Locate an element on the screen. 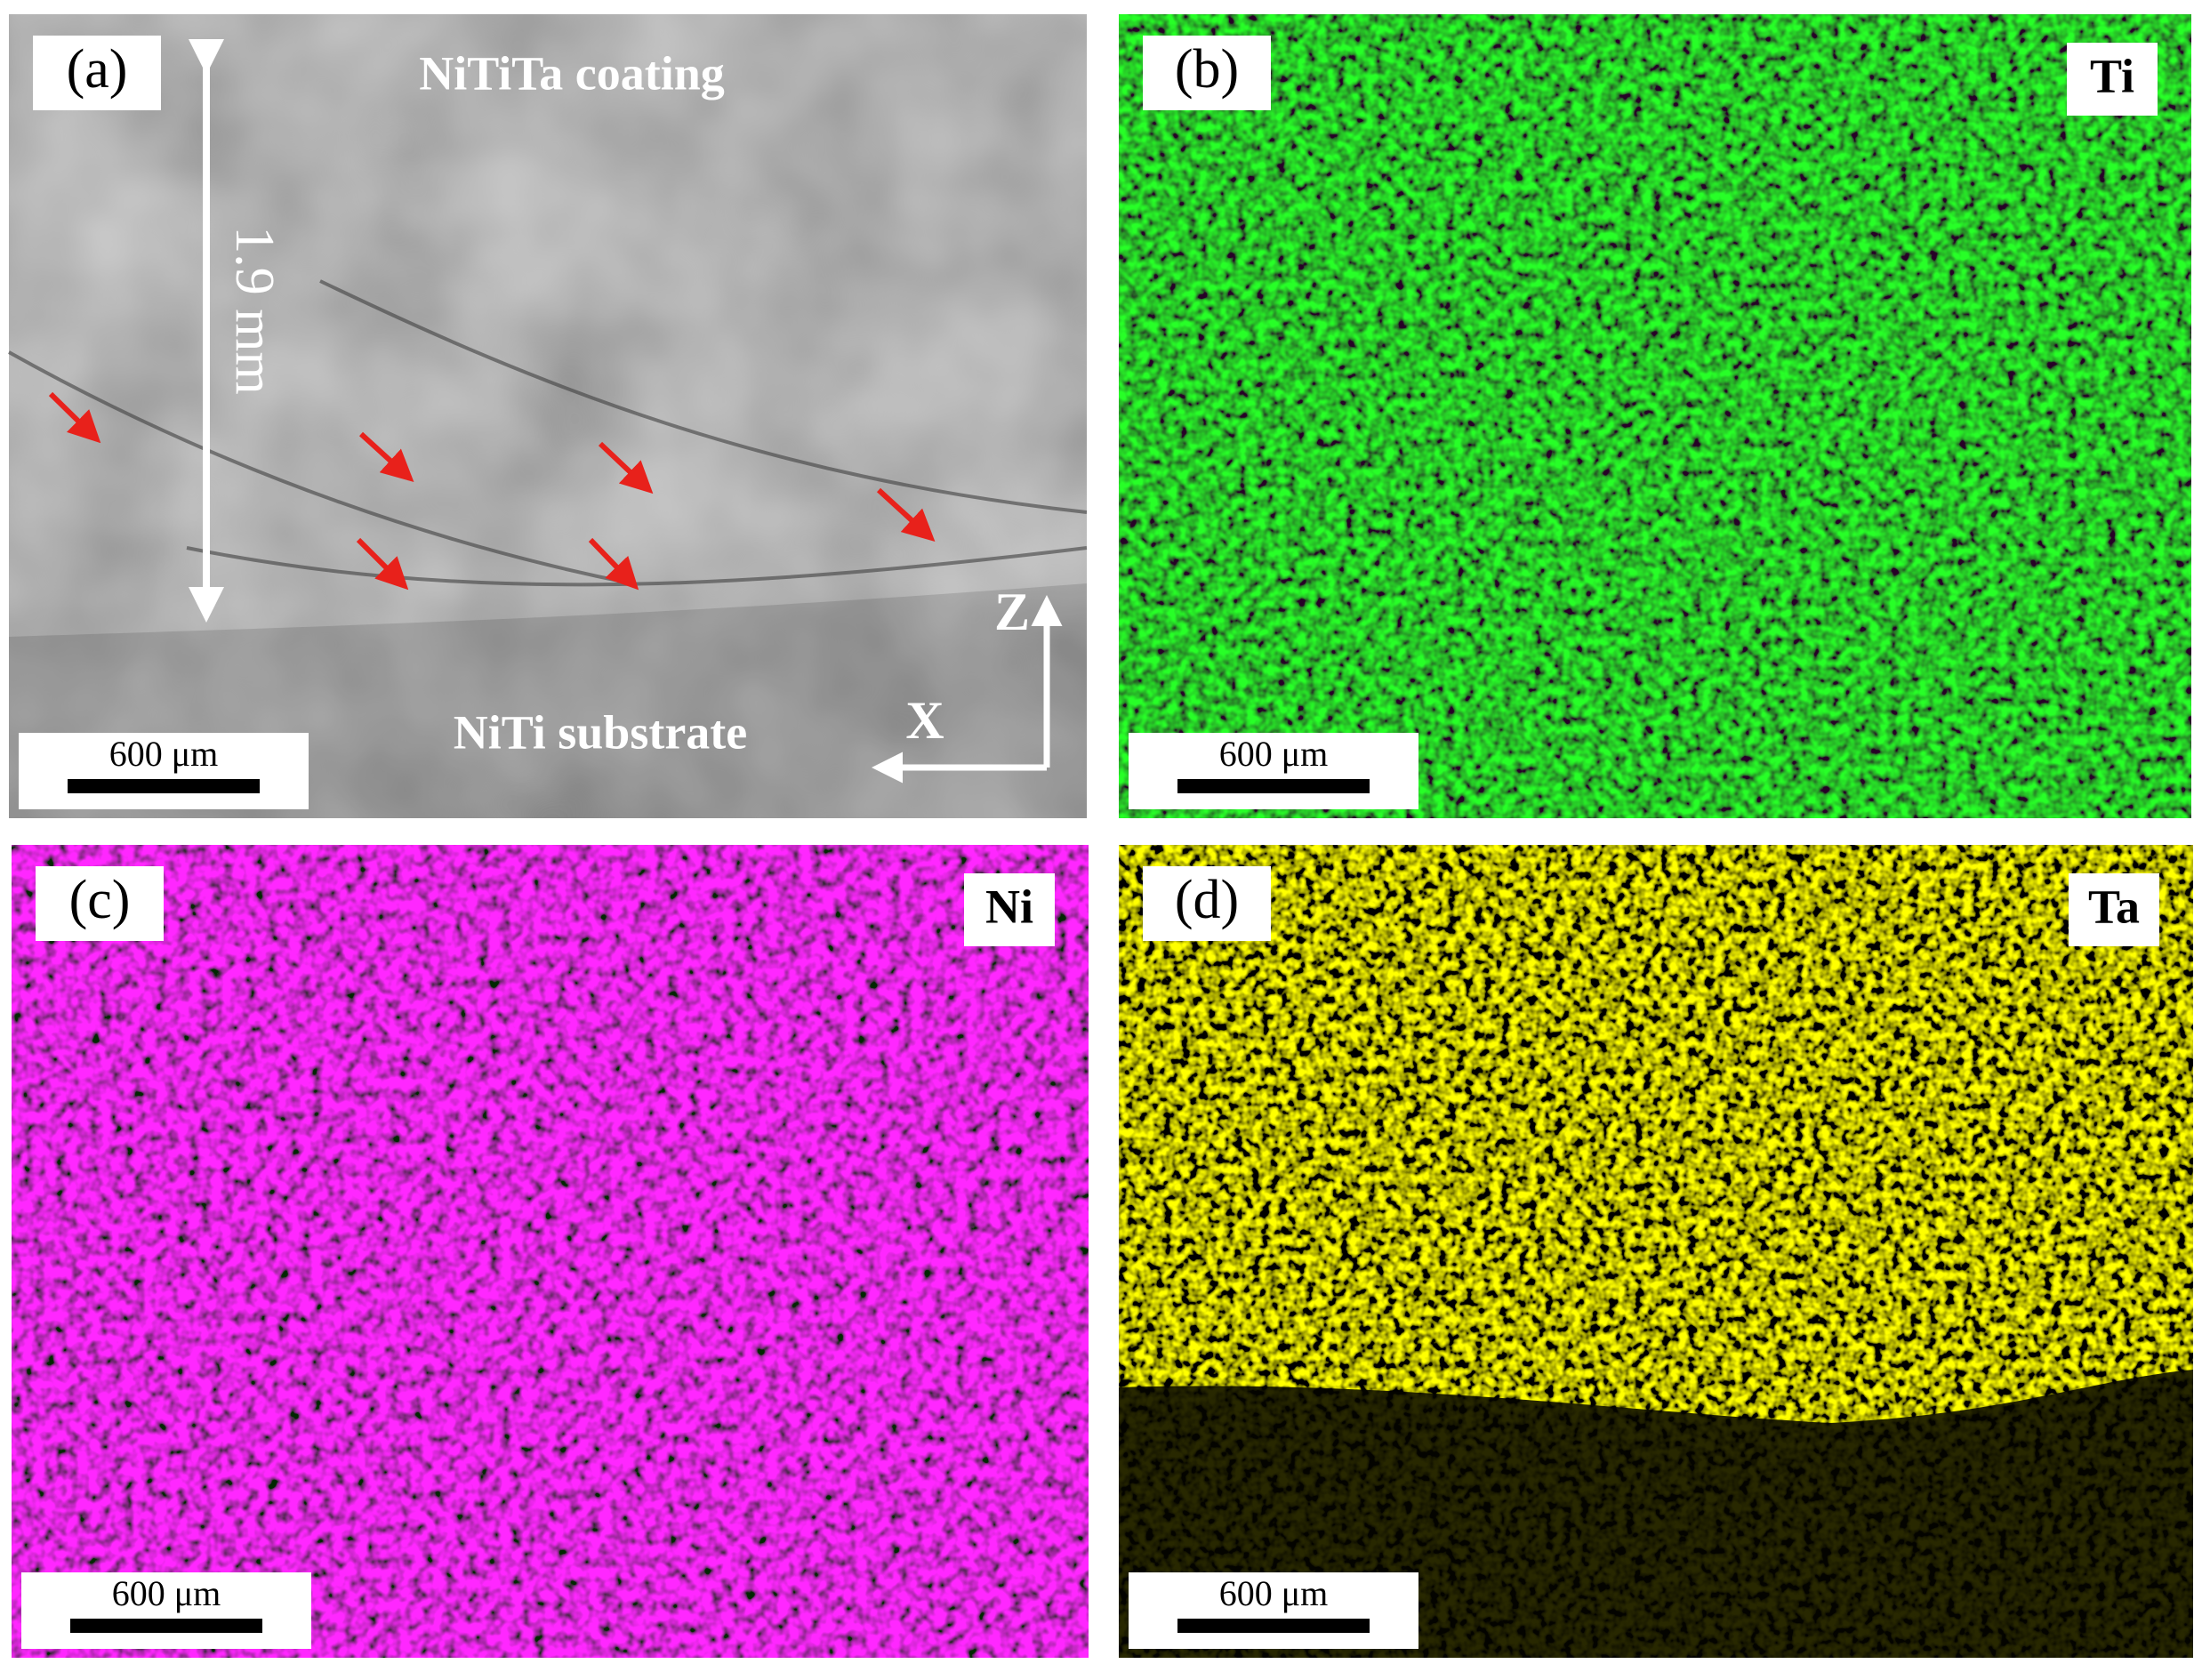 The height and width of the screenshot is (1680, 2202). z-axis-label: Z is located at coordinates (1012, 612).